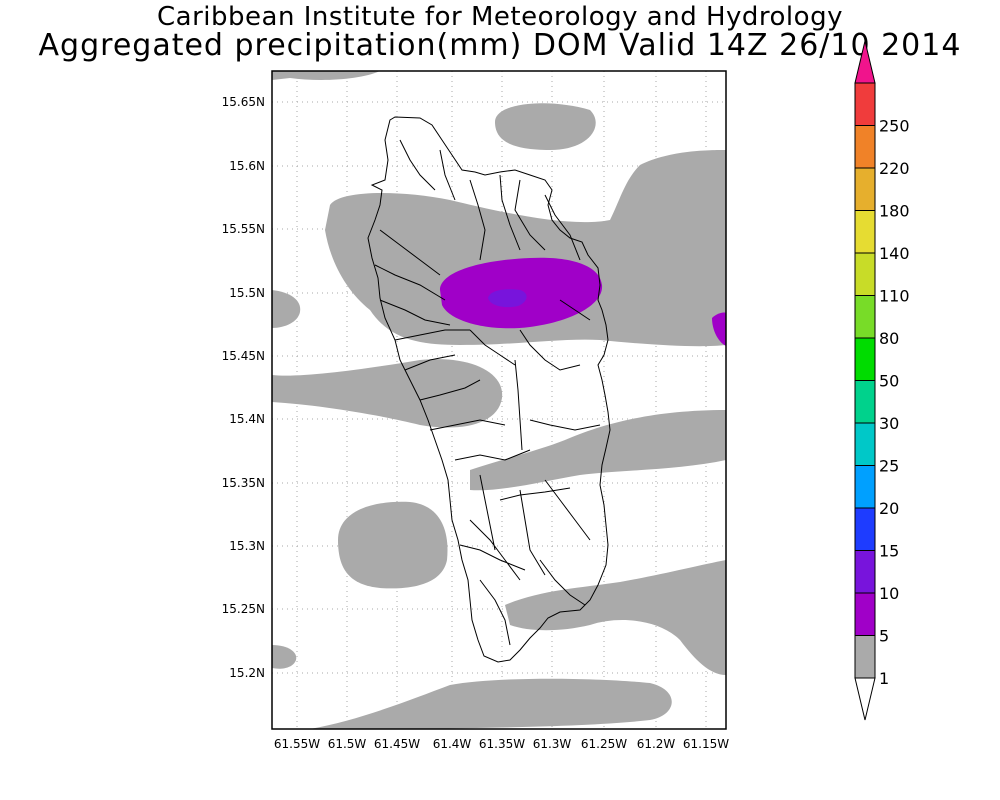  Describe the element at coordinates (243, 356) in the screenshot. I see `lat-label: 15.45N` at that location.